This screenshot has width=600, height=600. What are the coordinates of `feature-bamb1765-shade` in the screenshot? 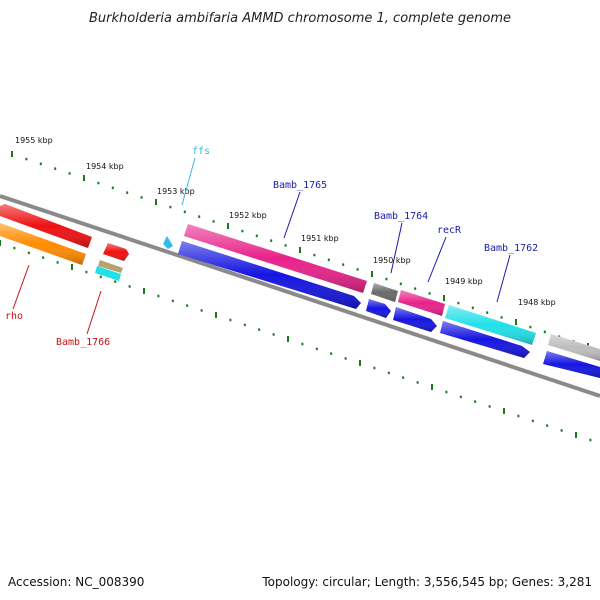 It's located at (275, 258).